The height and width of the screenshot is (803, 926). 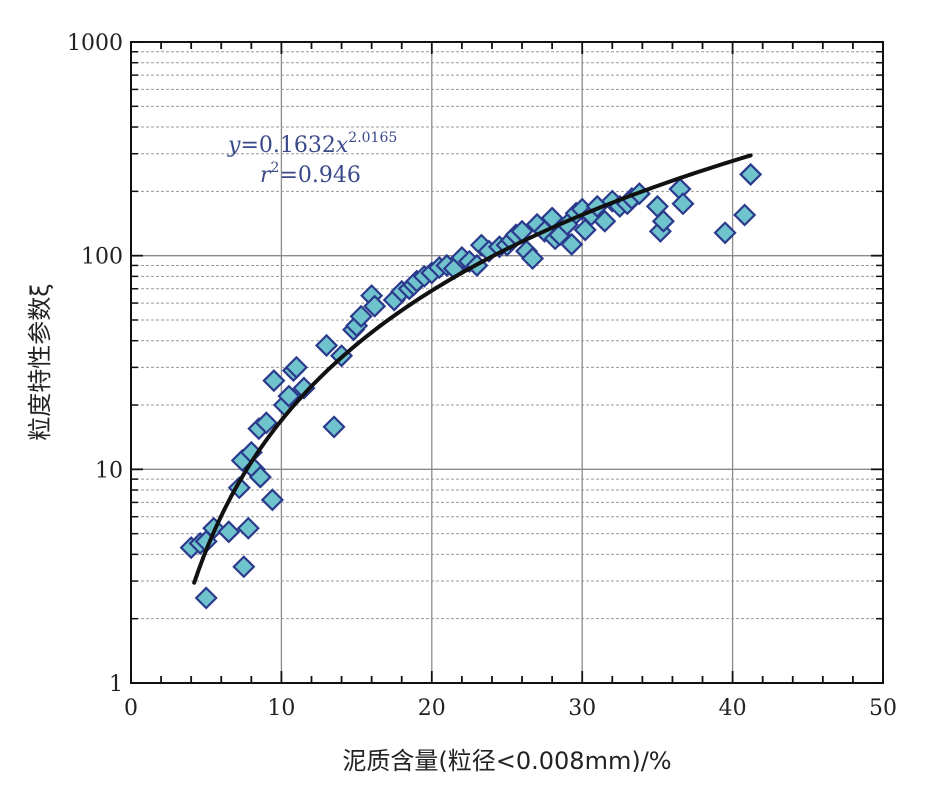 What do you see at coordinates (372, 138) in the screenshot?
I see `fit-equation-exponent: 2.0165` at bounding box center [372, 138].